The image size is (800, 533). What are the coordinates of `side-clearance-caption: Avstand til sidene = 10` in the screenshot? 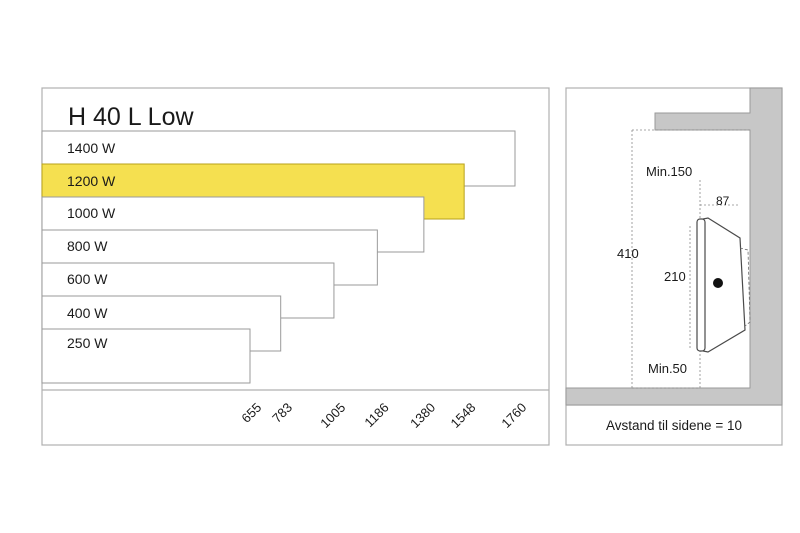 It's located at (674, 425).